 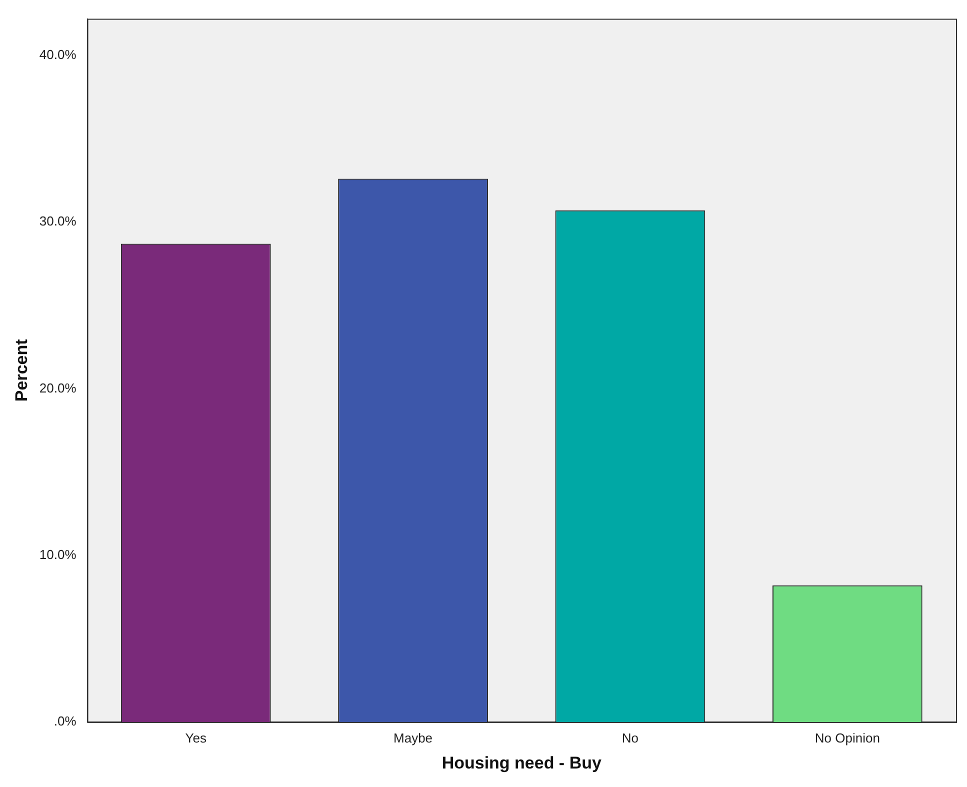 What do you see at coordinates (65, 721) in the screenshot?
I see `y-tick-label: .0%` at bounding box center [65, 721].